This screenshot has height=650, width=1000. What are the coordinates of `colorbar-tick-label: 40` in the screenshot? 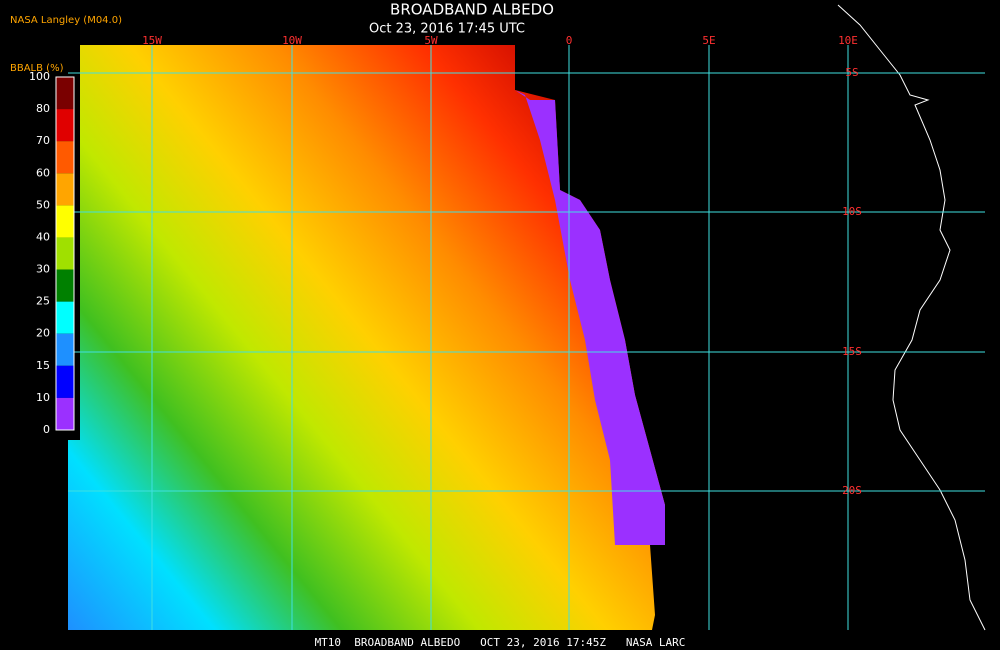 It's located at (43, 236).